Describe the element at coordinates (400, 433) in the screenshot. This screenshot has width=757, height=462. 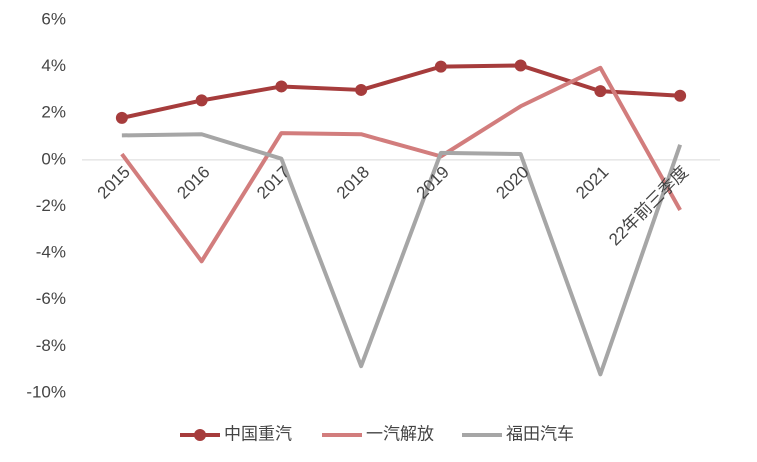
I see `legend-label: 一汽解放` at that location.